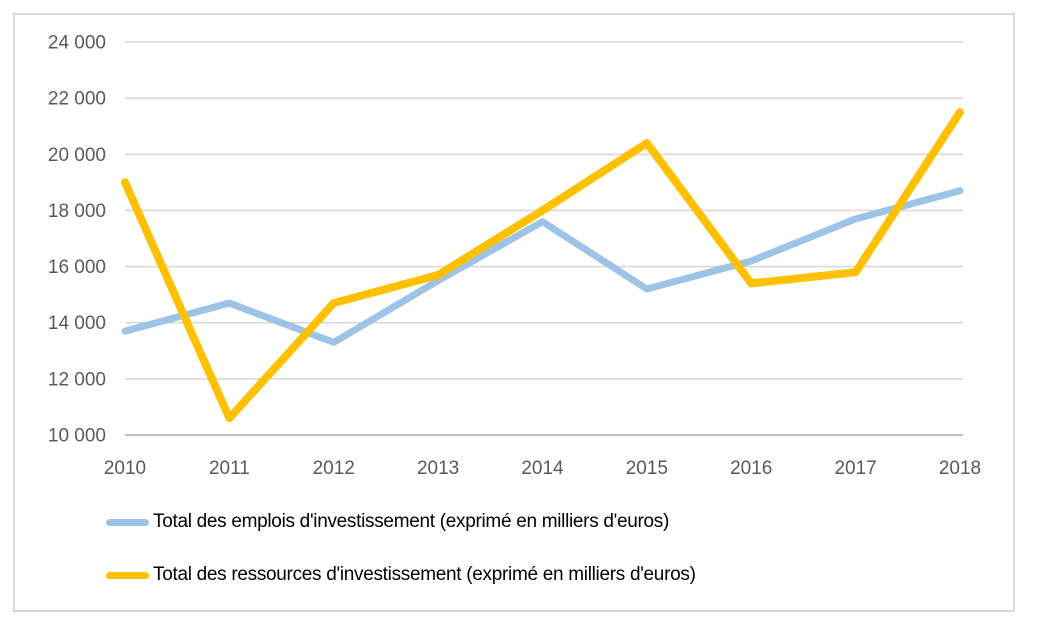 This screenshot has height=630, width=1041. Describe the element at coordinates (127, 522) in the screenshot. I see `legend-swatch-emplois` at that location.